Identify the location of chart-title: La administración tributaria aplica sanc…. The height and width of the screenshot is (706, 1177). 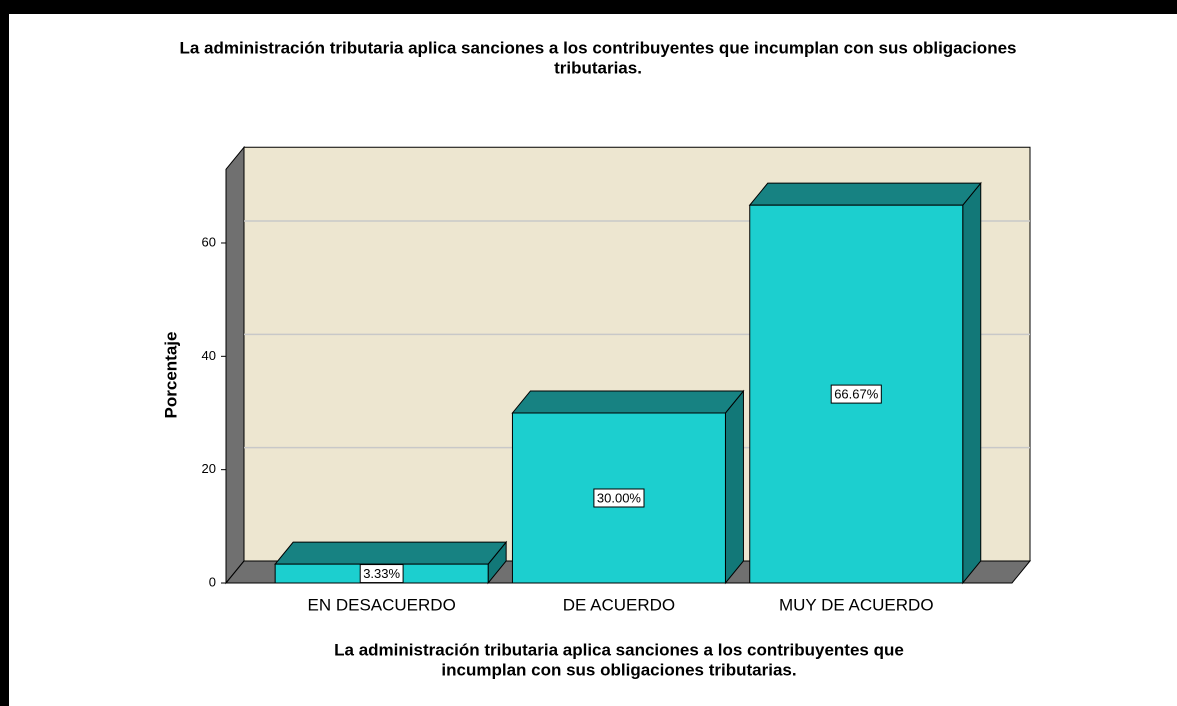
(598, 47).